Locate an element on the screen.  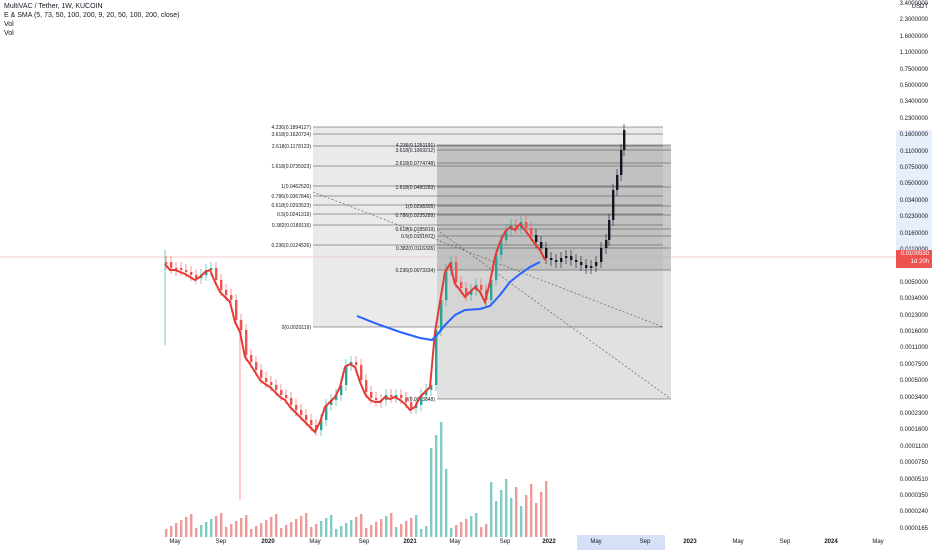
fib-right-label: 2.618(0.0774748) is located at coordinates (416, 164).